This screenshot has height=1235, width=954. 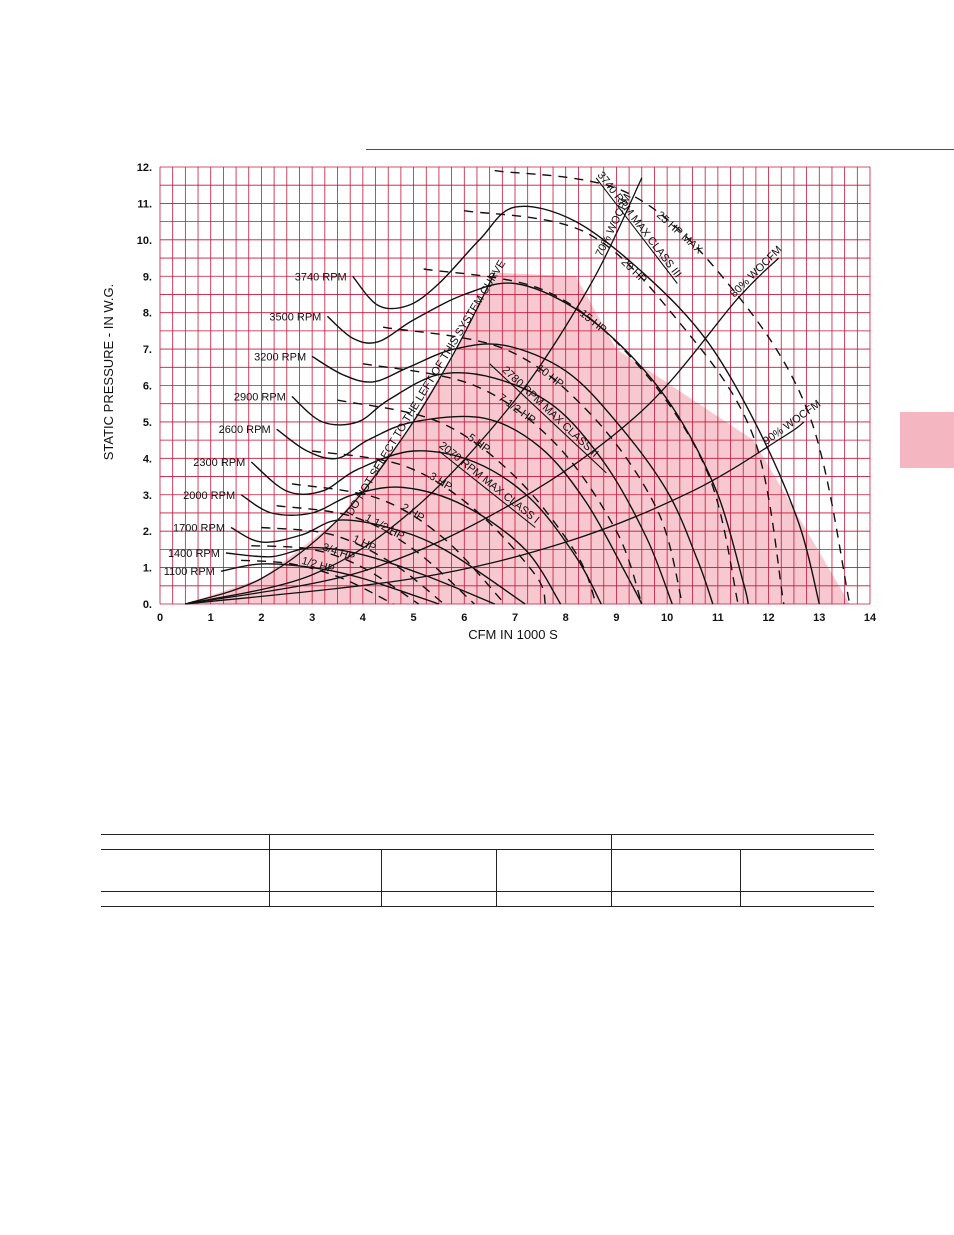 What do you see at coordinates (245, 430) in the screenshot?
I see `rpm-label: 2600 RPM` at bounding box center [245, 430].